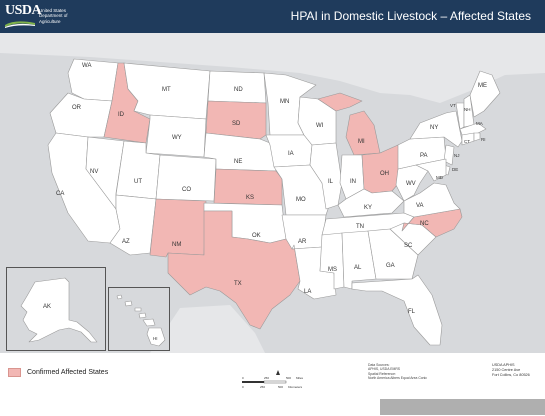 This screenshot has height=416, width=545. Describe the element at coordinates (431, 170) in the screenshot. I see `state-MD` at that location.